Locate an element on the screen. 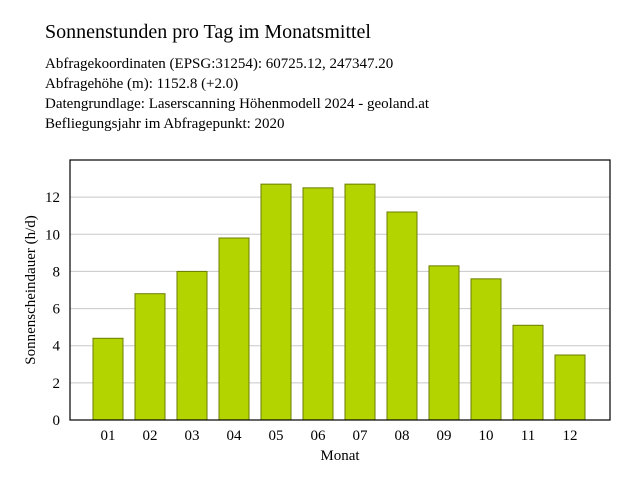 The image size is (640, 480). info-flight-year: Befliegungsjahr im Abfragepunkt: 2020 is located at coordinates (165, 124).